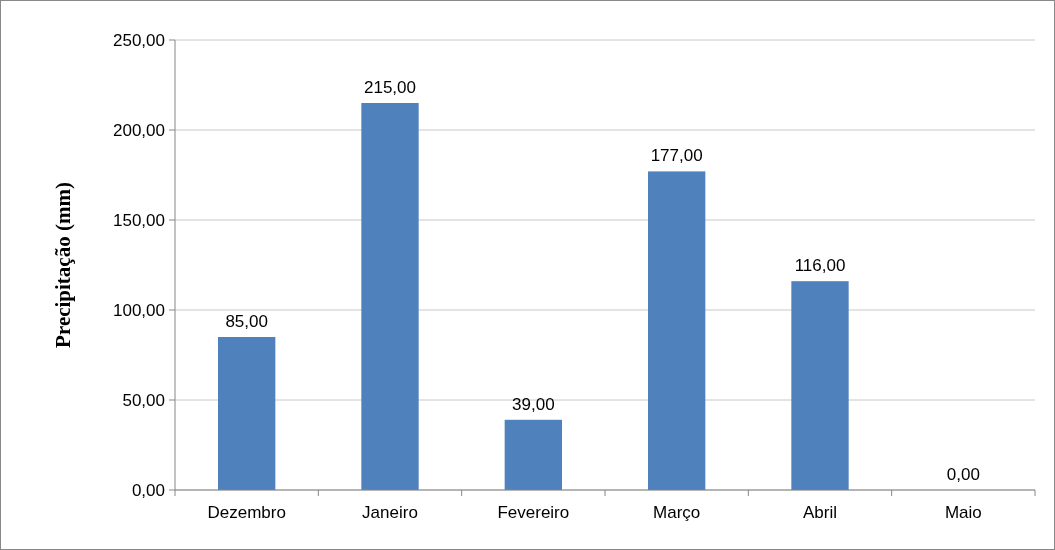 This screenshot has height=550, width=1055. I want to click on y-tick-label: 150,00, so click(139, 220).